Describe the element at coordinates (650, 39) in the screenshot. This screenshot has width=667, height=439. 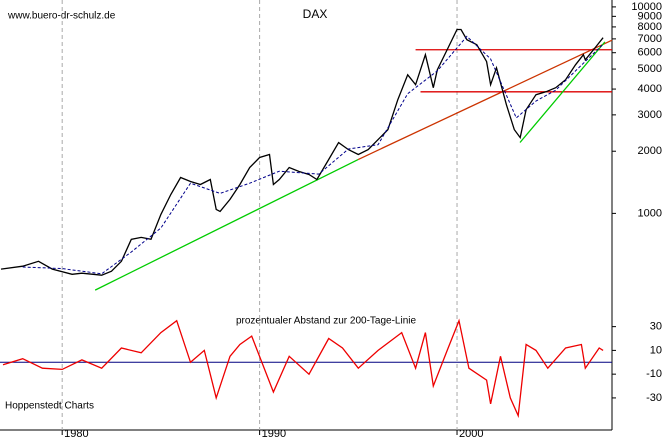
I see `y-tick-label: 7000` at that location.